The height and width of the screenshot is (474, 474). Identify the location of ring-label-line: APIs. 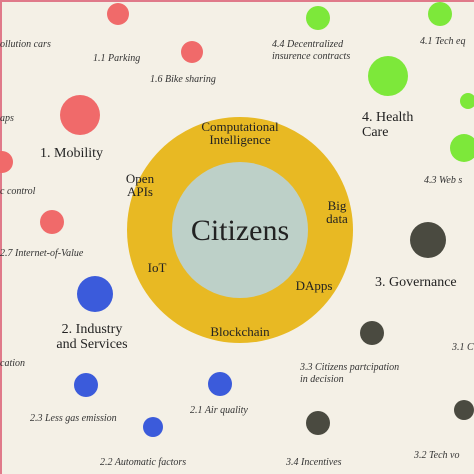
(140, 191).